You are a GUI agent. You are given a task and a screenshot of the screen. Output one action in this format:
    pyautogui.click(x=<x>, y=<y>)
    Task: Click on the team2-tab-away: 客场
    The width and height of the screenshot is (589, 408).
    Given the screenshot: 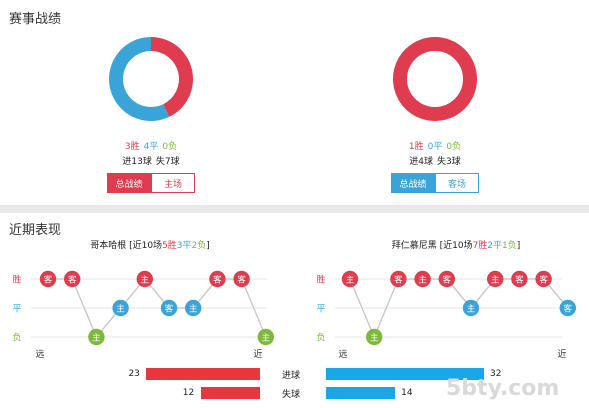 What is the action you would take?
    pyautogui.click(x=457, y=183)
    